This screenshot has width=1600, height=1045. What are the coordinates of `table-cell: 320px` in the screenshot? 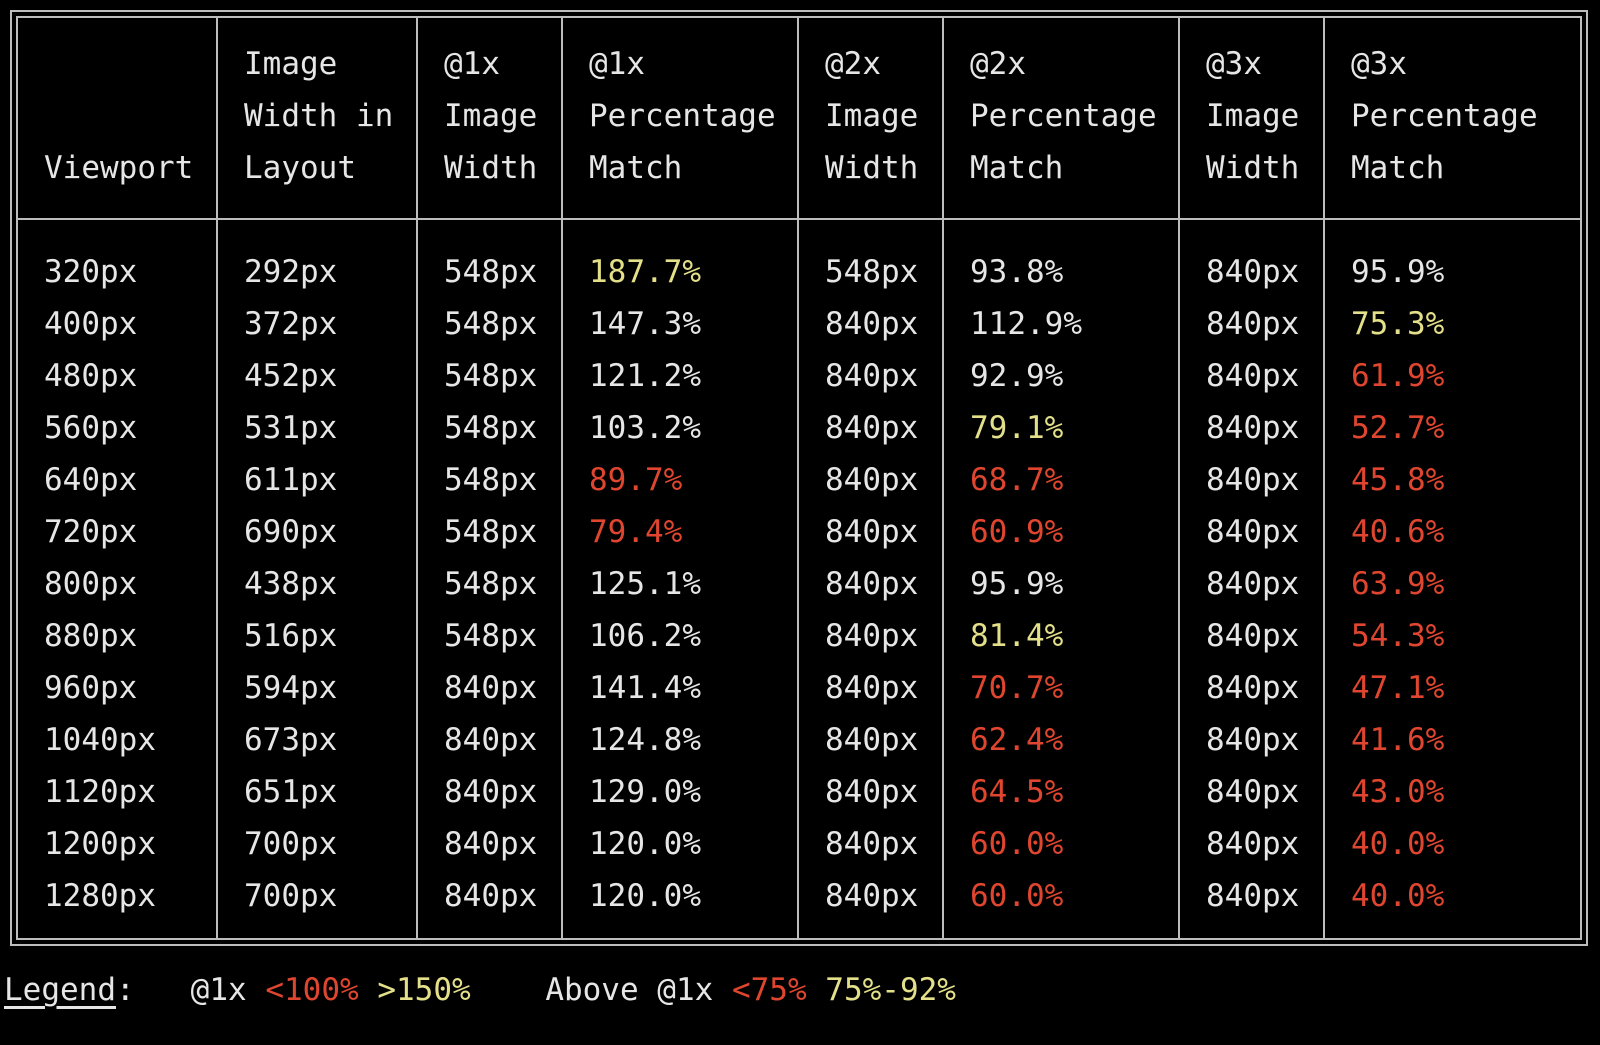 It's located at (91, 272).